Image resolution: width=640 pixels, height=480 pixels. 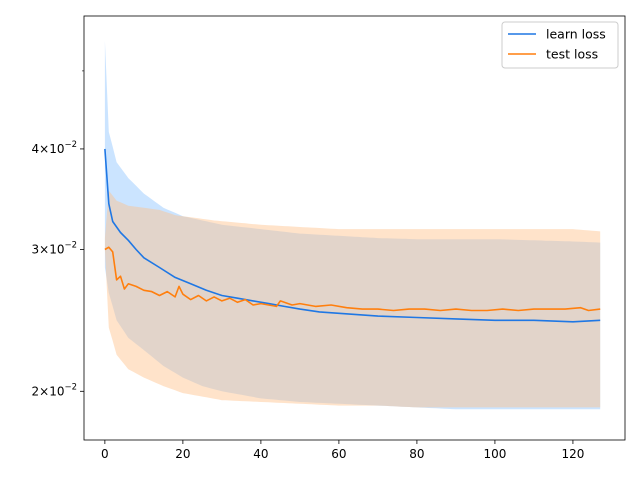 I want to click on legend-label: learn loss, so click(x=576, y=34).